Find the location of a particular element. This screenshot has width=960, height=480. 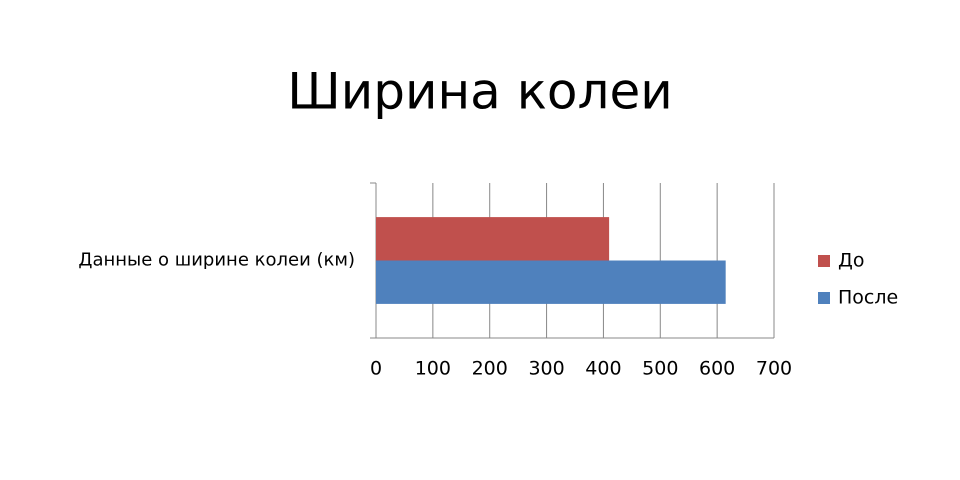

chart-title: Ширина колеи is located at coordinates (479, 92).